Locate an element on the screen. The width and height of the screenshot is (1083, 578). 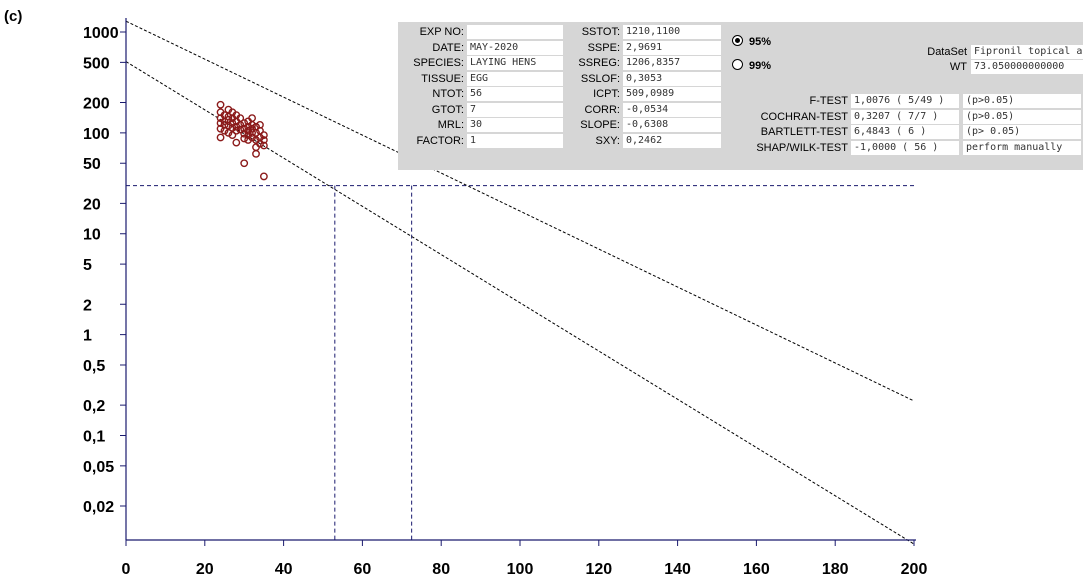
x-tick-label: 20 is located at coordinates (205, 569).